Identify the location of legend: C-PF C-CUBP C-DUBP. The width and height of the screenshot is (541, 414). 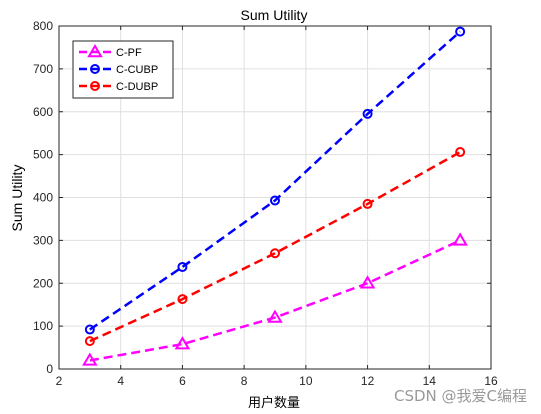
(123, 69).